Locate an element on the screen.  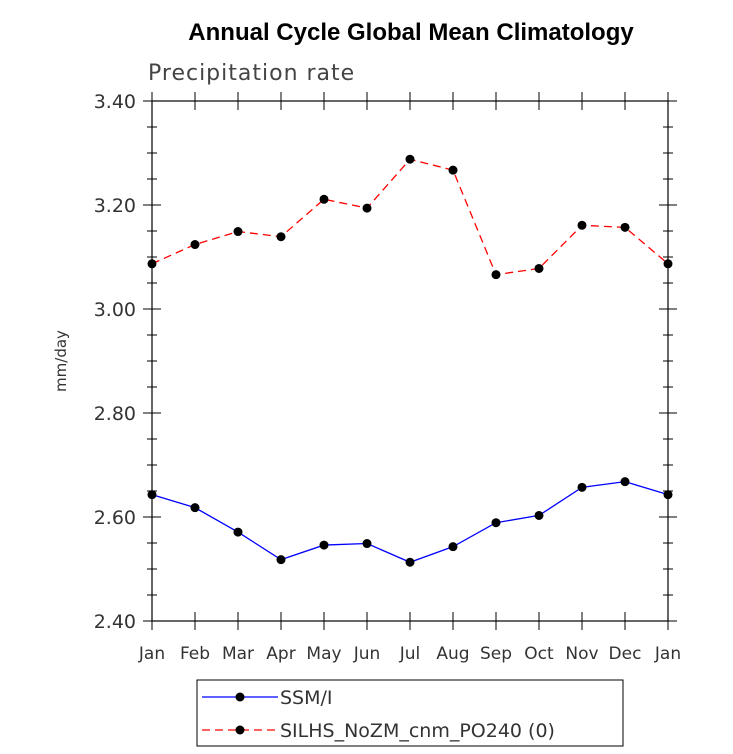
x-tick-label: Nov is located at coordinates (581, 654).